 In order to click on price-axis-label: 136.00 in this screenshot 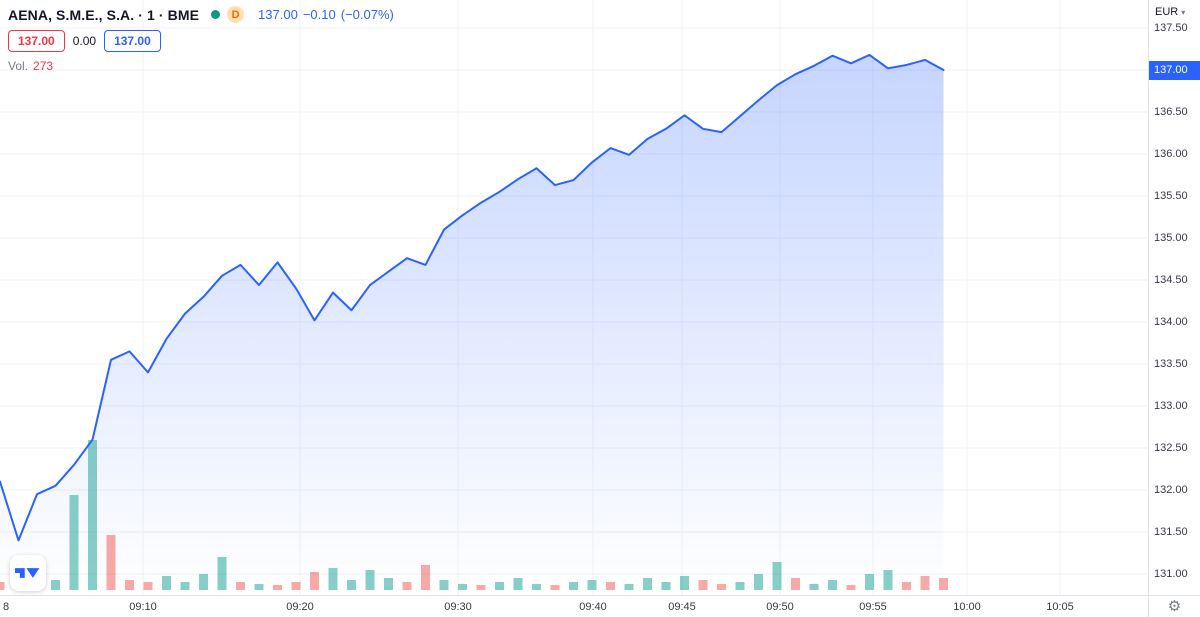, I will do `click(1171, 154)`.